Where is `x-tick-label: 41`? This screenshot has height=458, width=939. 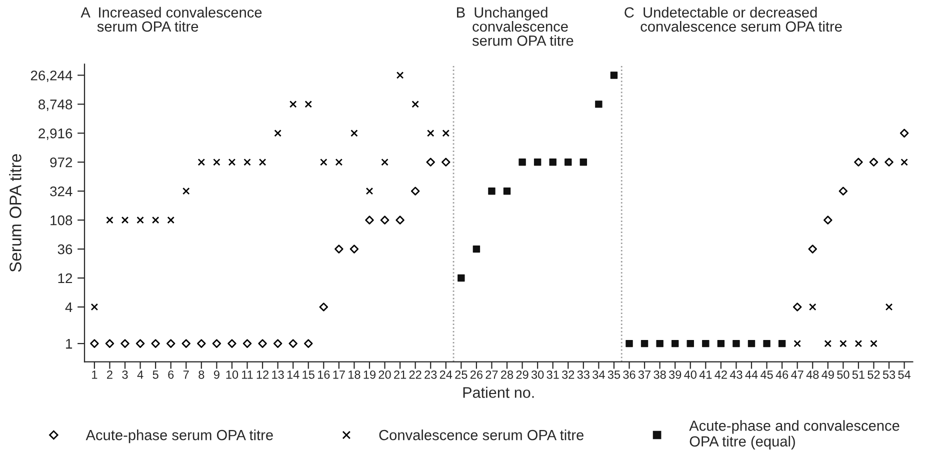 x-tick-label: 41 is located at coordinates (705, 374).